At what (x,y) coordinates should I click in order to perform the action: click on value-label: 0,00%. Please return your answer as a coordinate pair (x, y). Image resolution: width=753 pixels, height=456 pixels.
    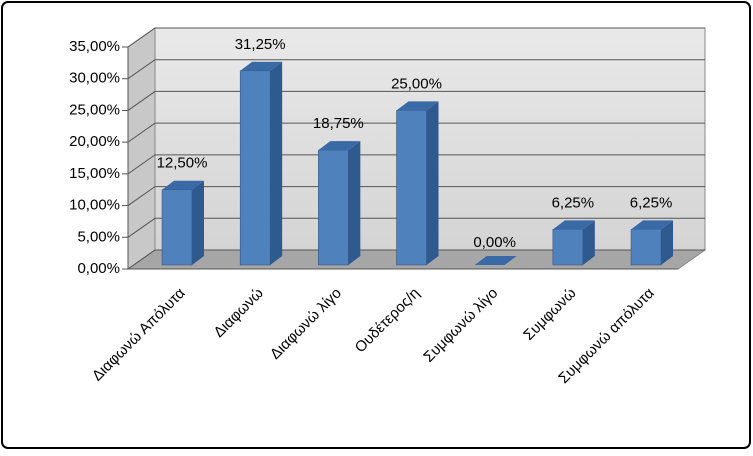
    Looking at the image, I should click on (494, 242).